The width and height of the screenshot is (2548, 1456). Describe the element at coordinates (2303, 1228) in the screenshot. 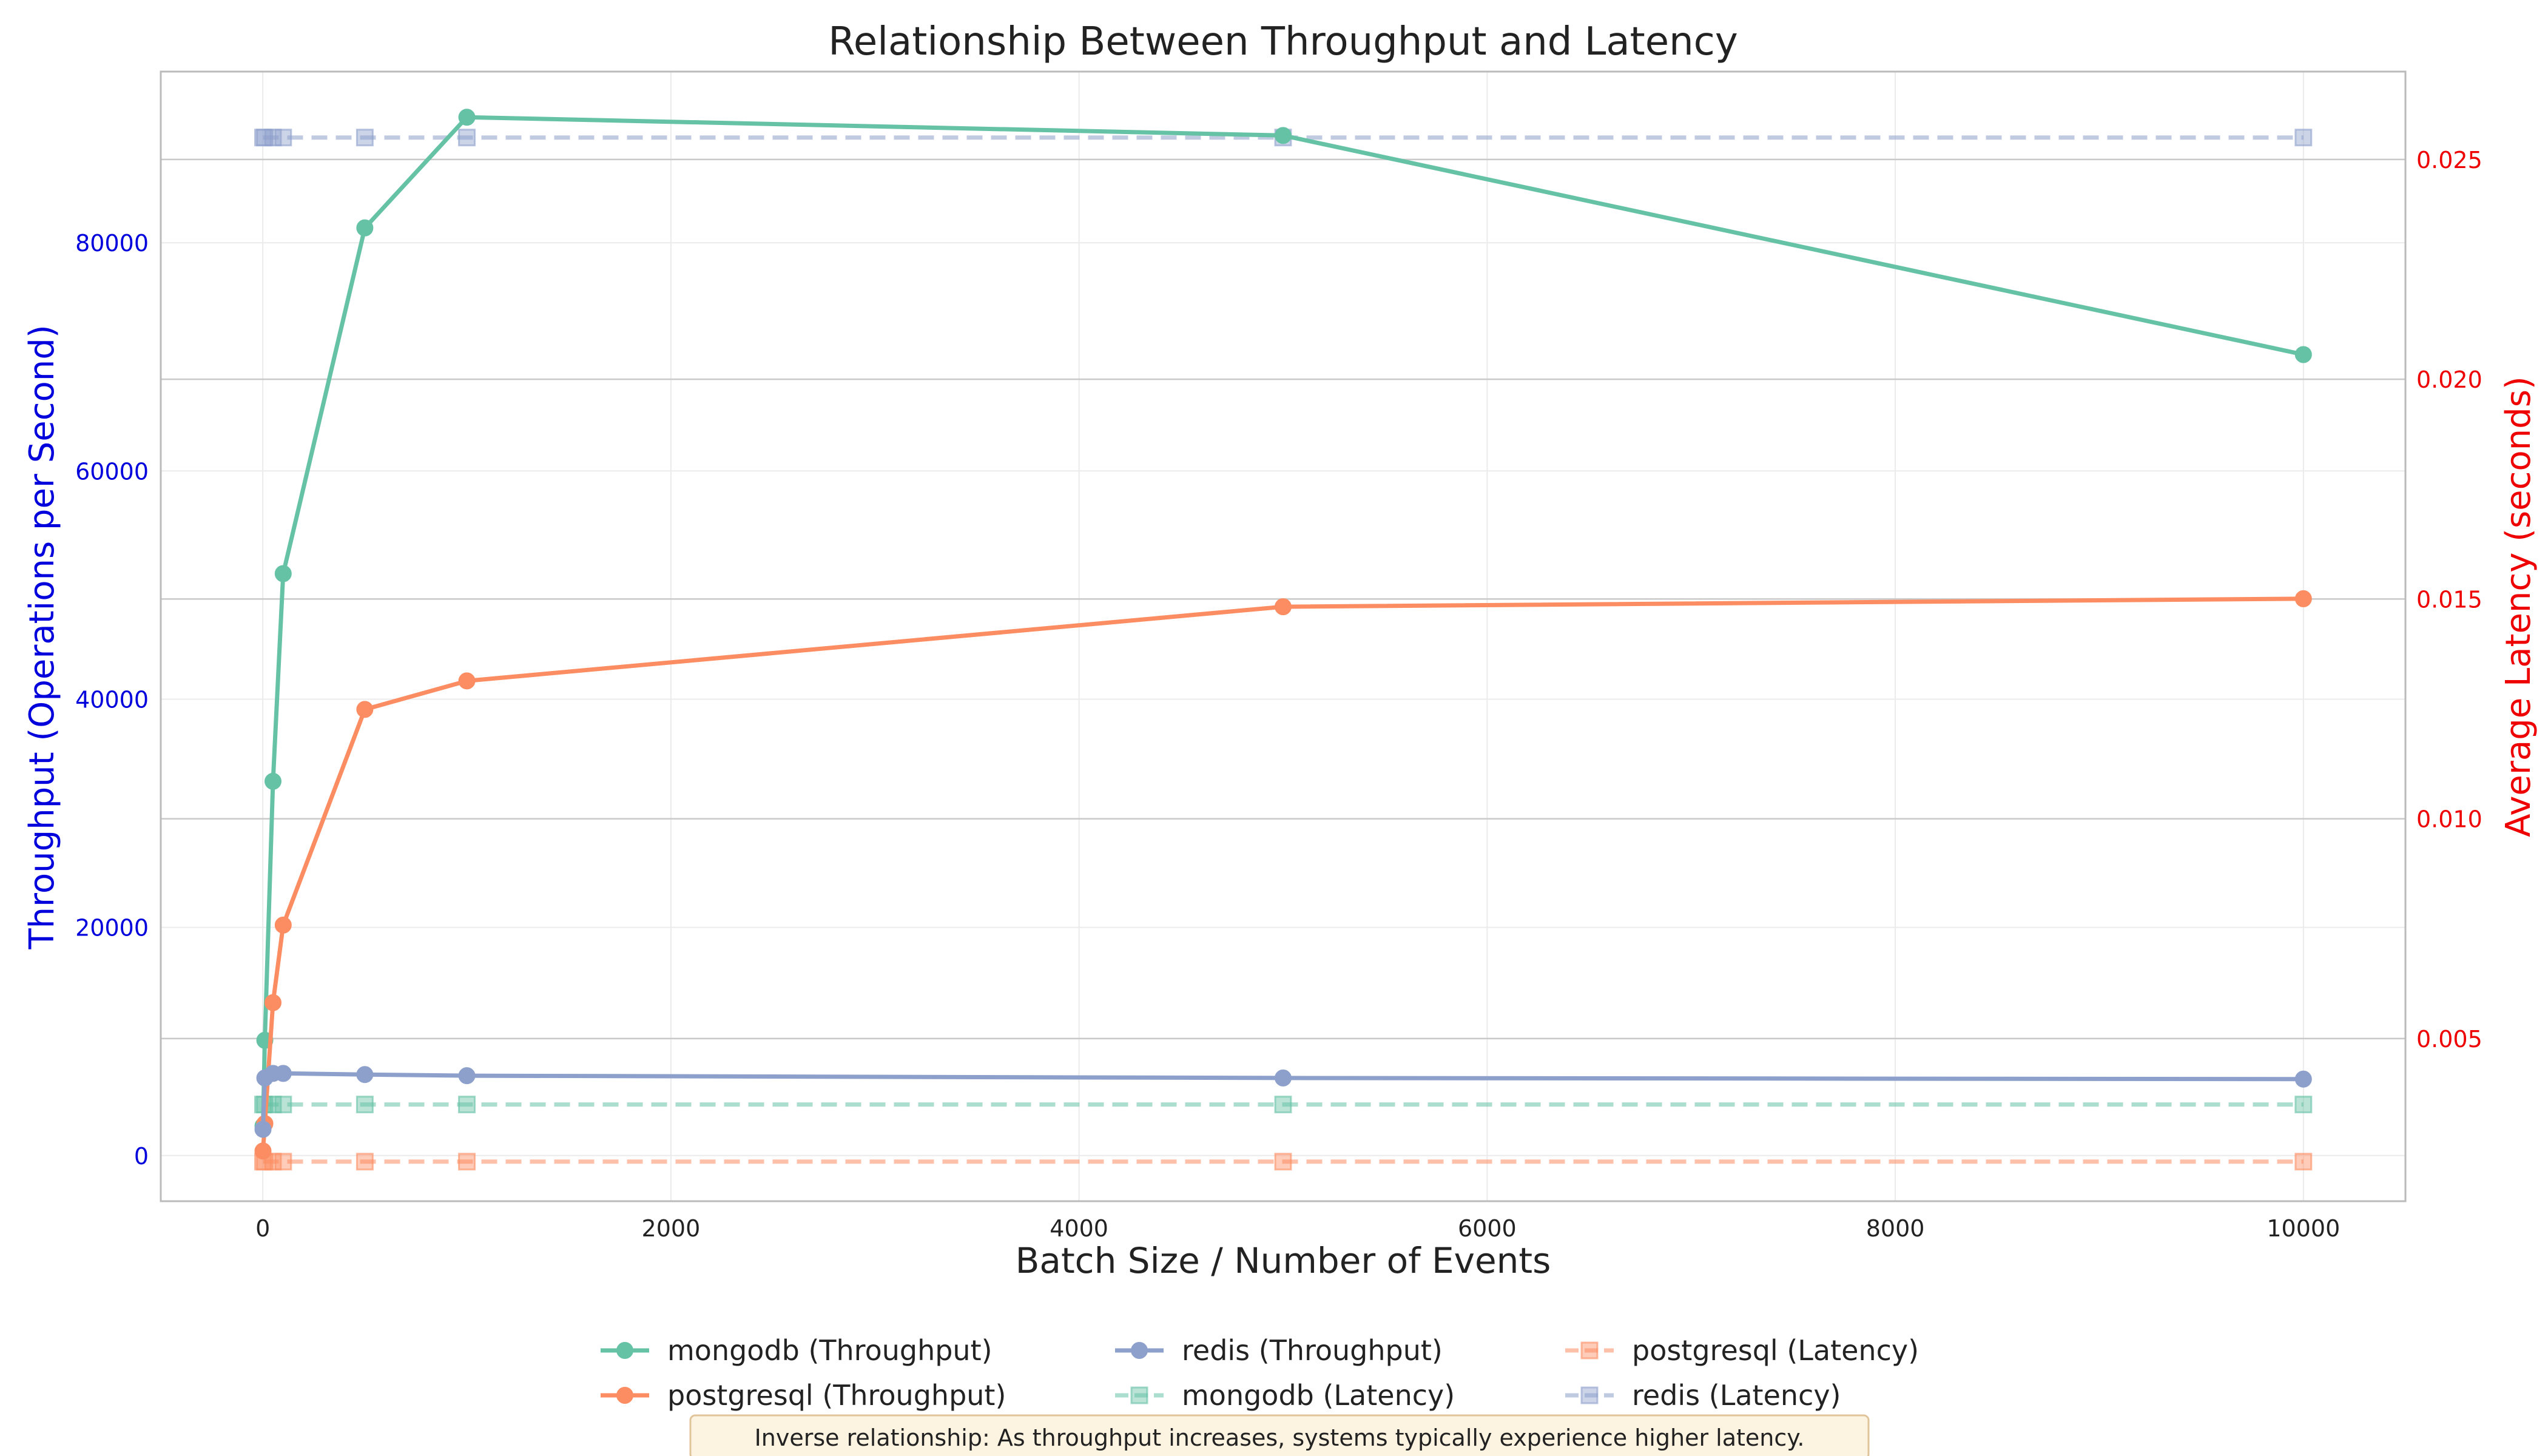

I see `x-tick-label: 10000` at that location.